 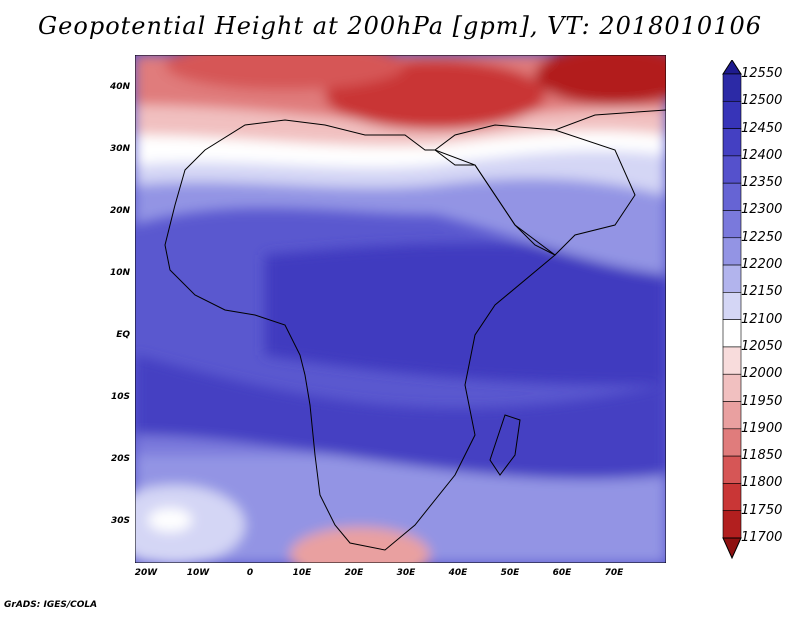 I want to click on lon-label-10e: 10E, so click(x=302, y=573).